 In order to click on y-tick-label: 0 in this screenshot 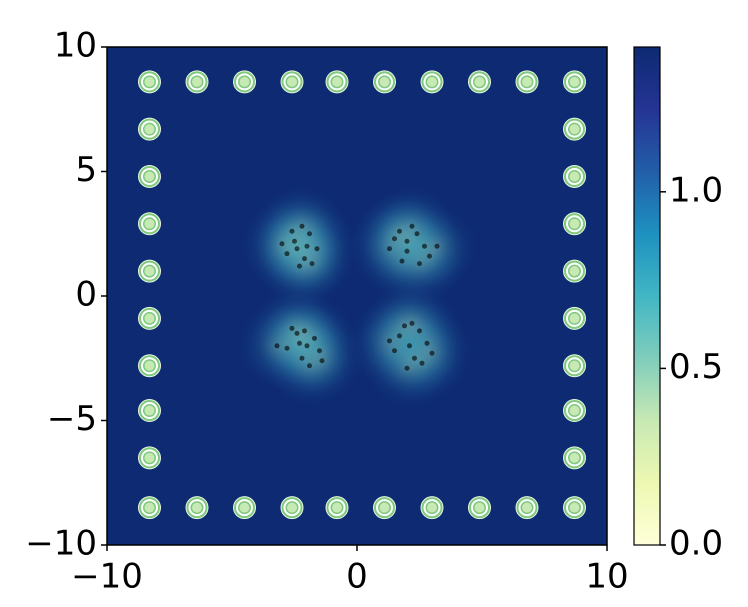, I will do `click(86, 295)`.